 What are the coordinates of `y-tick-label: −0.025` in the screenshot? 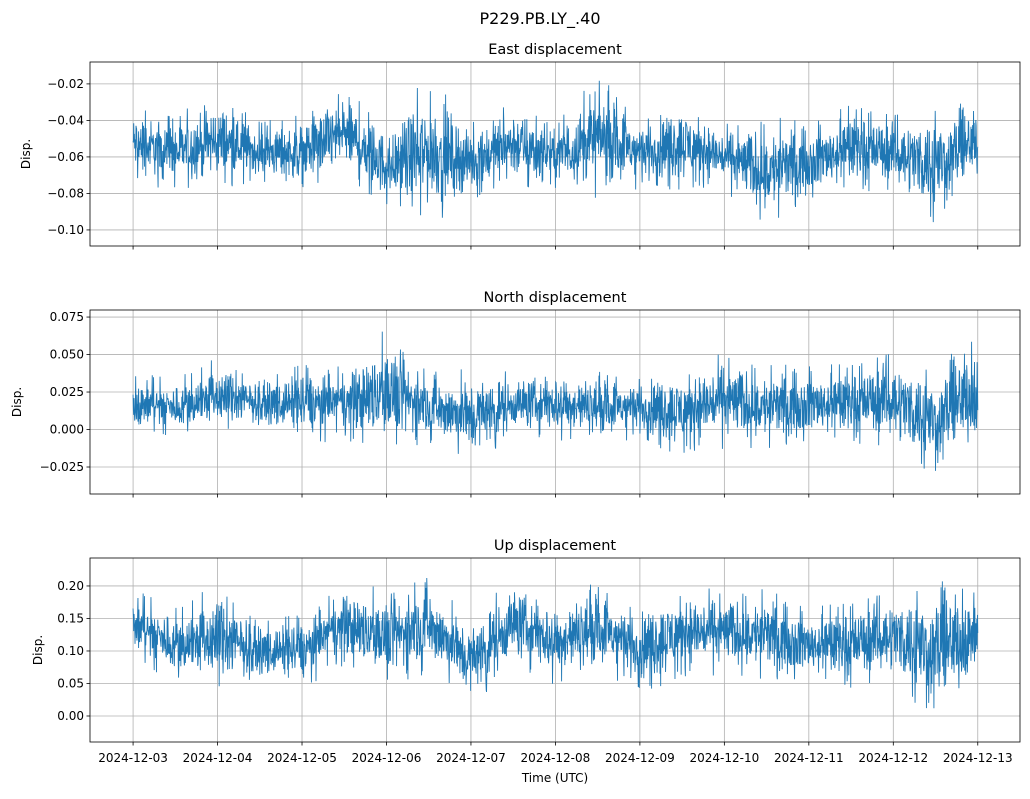 It's located at (62, 467).